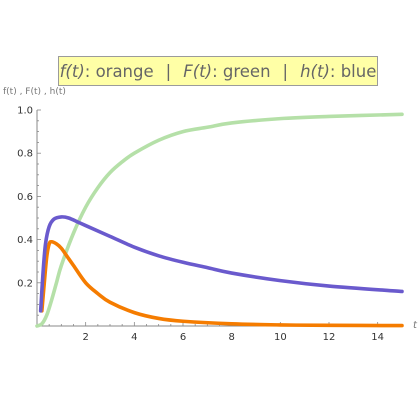 The height and width of the screenshot is (400, 420). Describe the element at coordinates (25, 240) in the screenshot. I see `y-tick-label: 0.4` at that location.